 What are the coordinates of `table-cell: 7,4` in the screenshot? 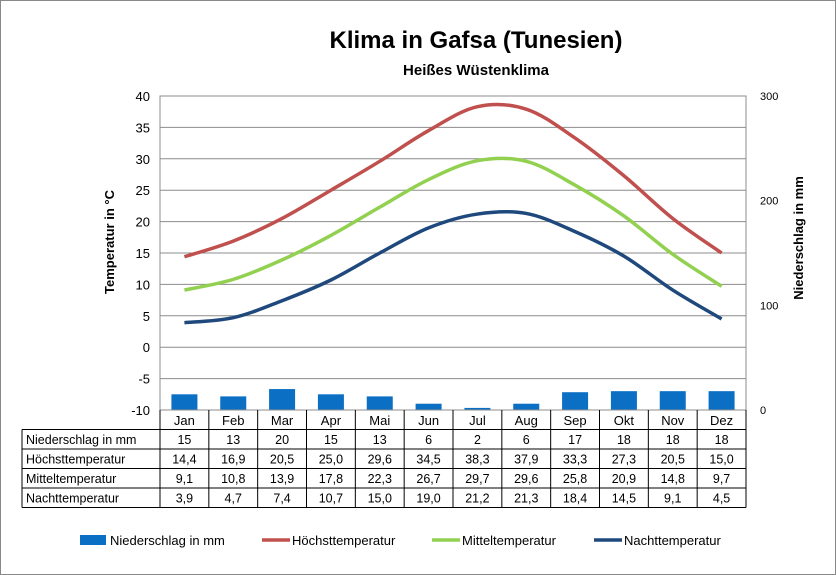 It's located at (281, 499).